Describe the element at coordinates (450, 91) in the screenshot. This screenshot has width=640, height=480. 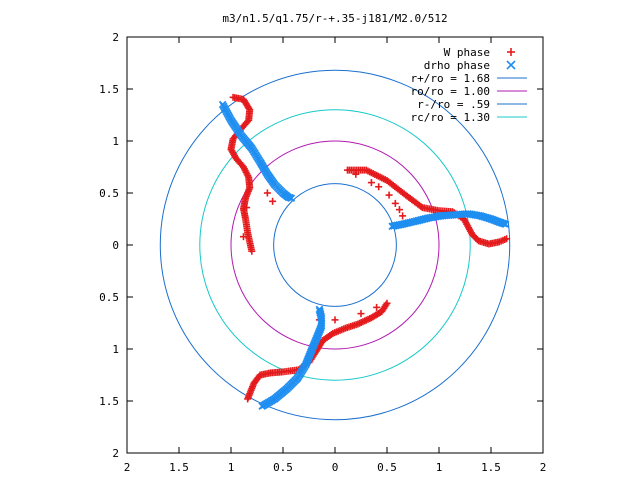
I see `legend-label: ro/ro = 1.00` at that location.